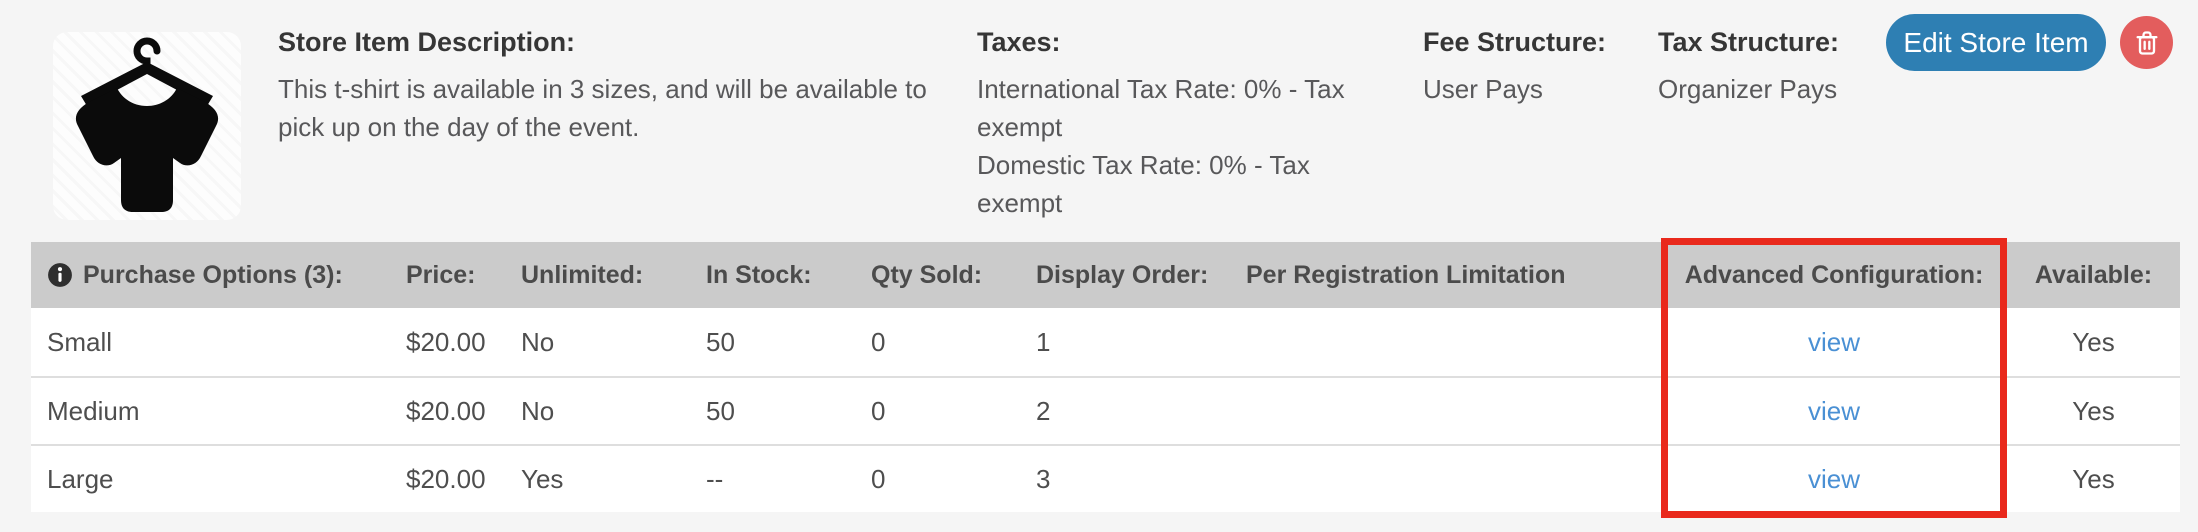  I want to click on header-display-order: Display Order:, so click(1122, 274).